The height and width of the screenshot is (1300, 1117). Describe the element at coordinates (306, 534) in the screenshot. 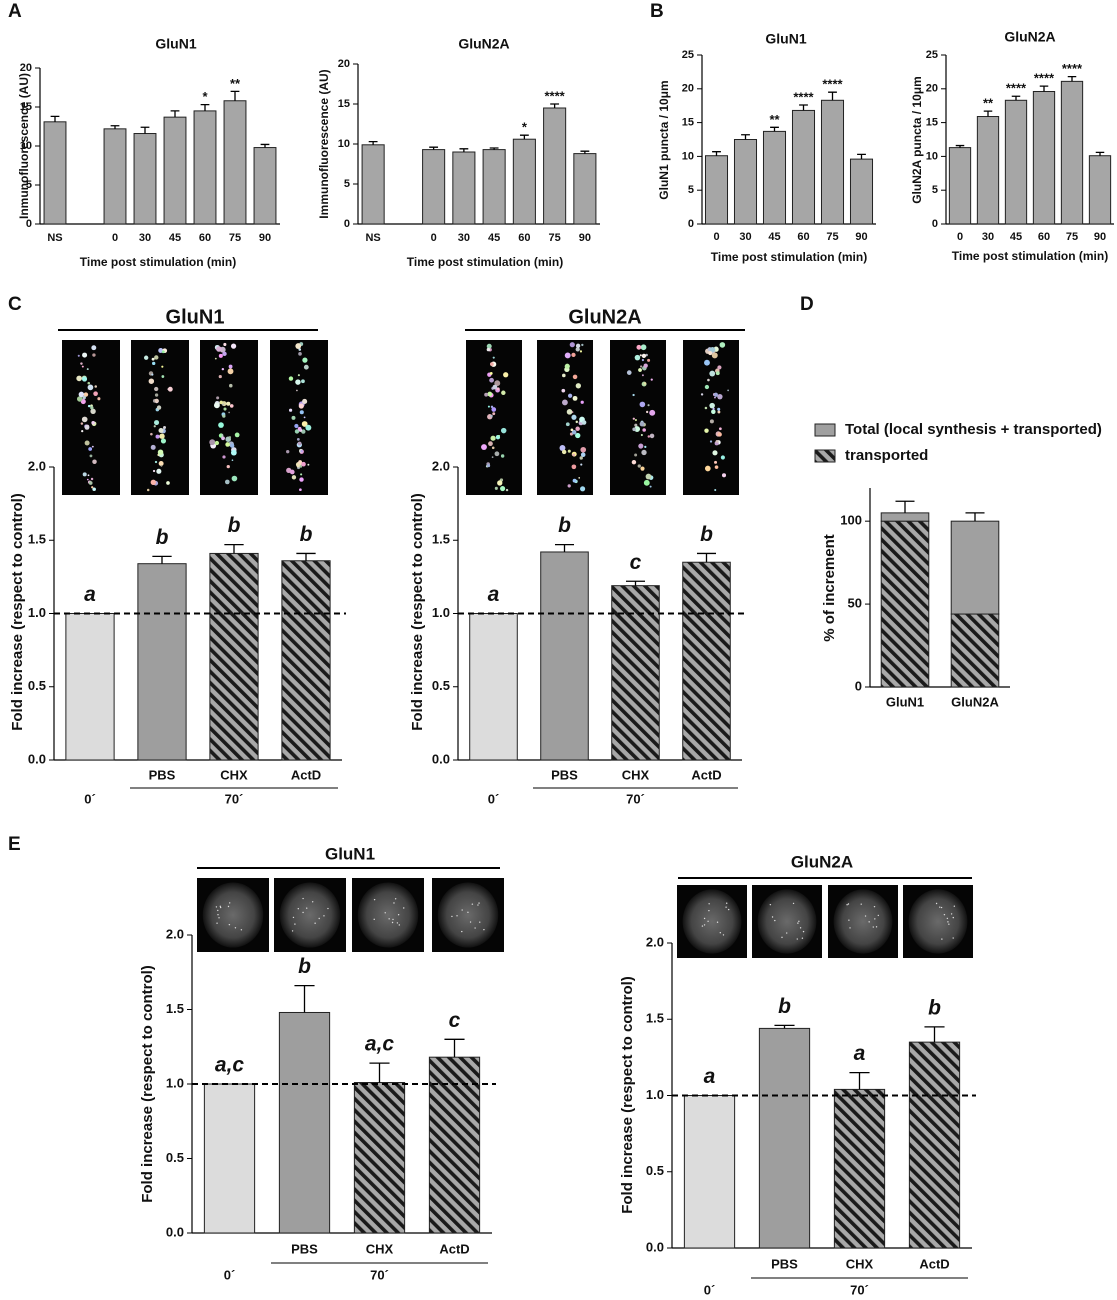

I see `group-letter: b` at that location.